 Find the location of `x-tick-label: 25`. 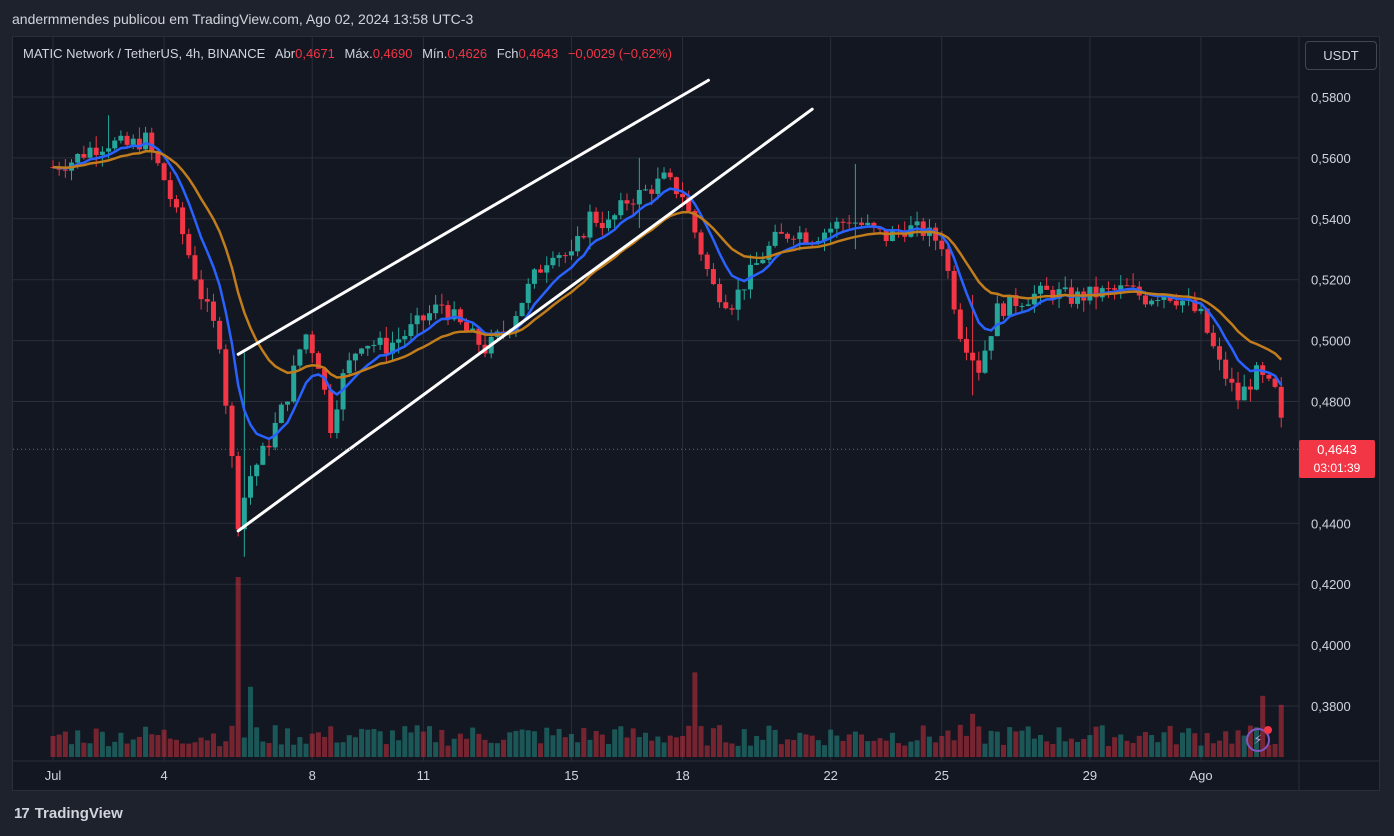

x-tick-label: 25 is located at coordinates (942, 775).